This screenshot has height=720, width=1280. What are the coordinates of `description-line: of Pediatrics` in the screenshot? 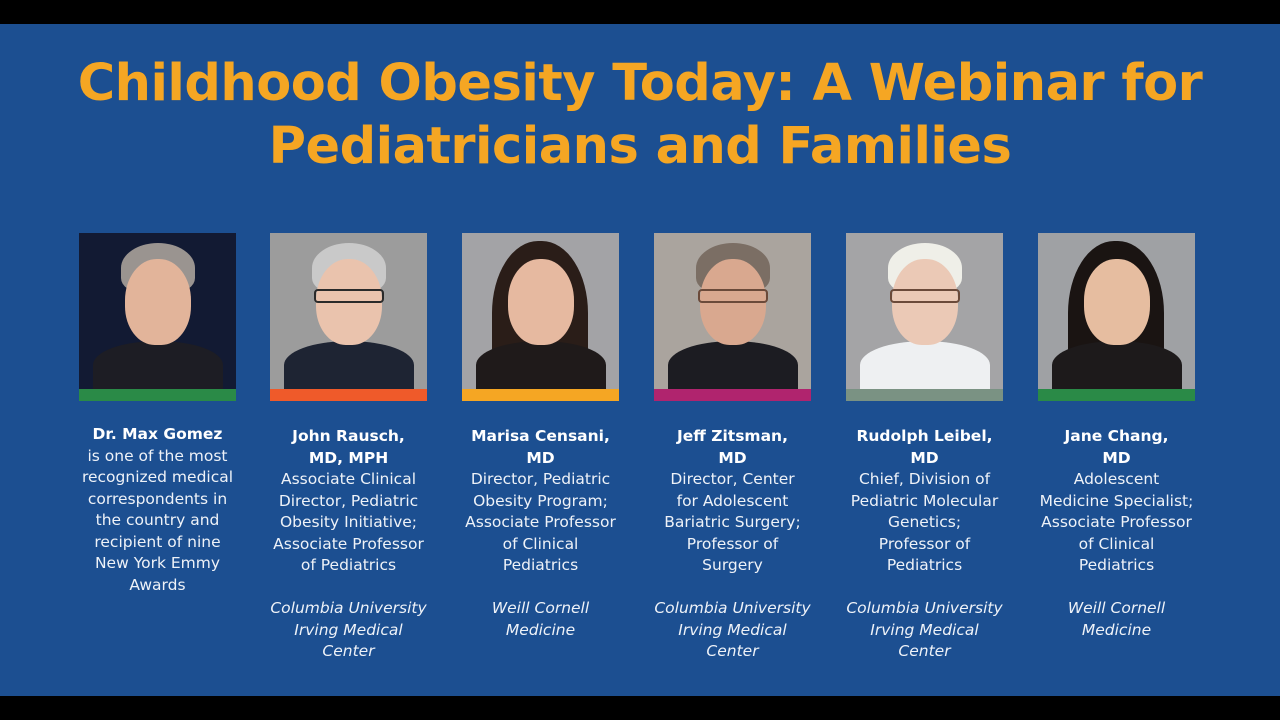 It's located at (348, 565).